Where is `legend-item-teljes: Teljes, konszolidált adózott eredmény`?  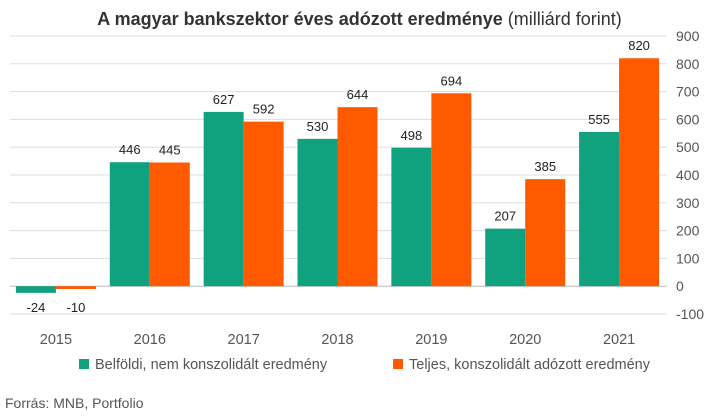
legend-item-teljes: Teljes, konszolidált adózott eredmény is located at coordinates (521, 365).